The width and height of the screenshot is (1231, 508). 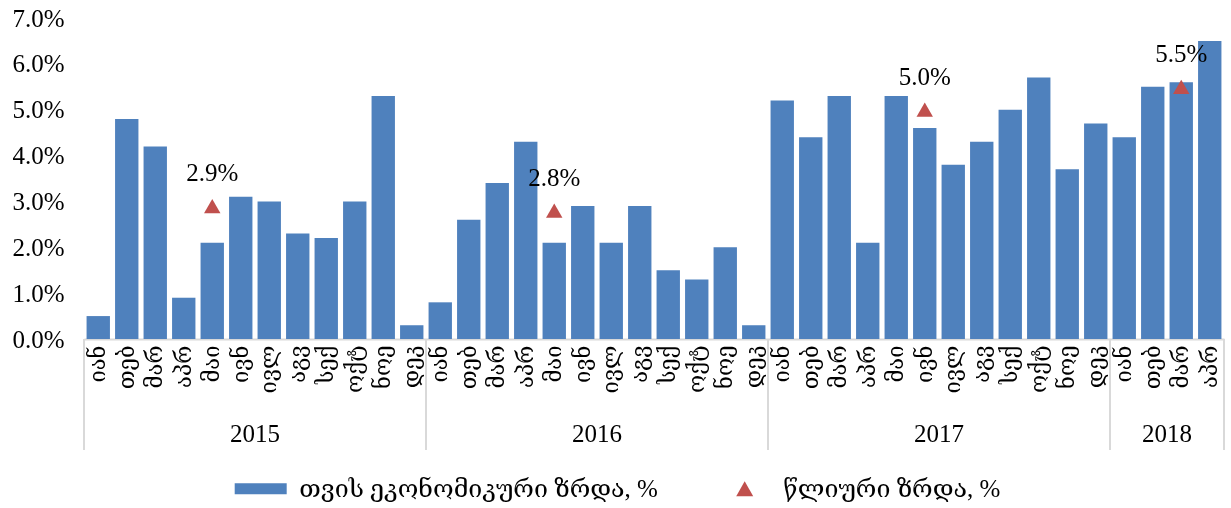 I want to click on y-tick-label: 4.0%, so click(x=38, y=156).